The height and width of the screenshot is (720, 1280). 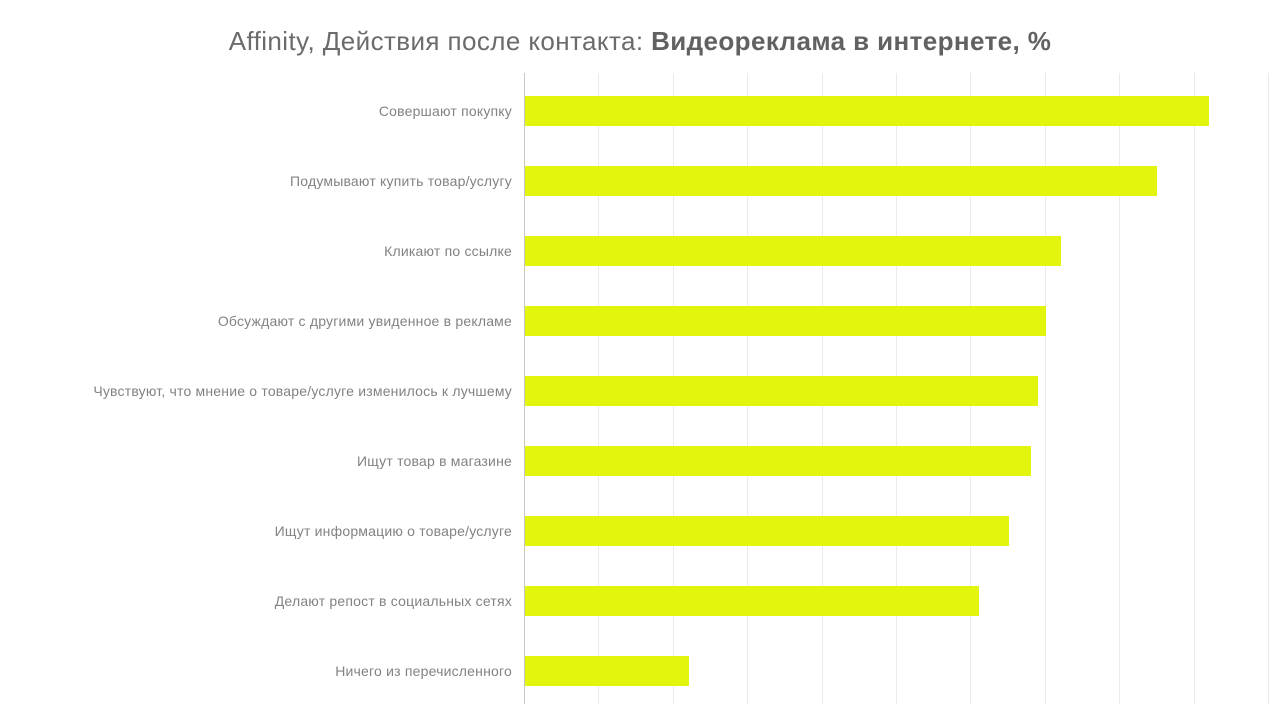 I want to click on chart-row: Обсуждают с другими увиденное в рекламе, so click(x=634, y=321).